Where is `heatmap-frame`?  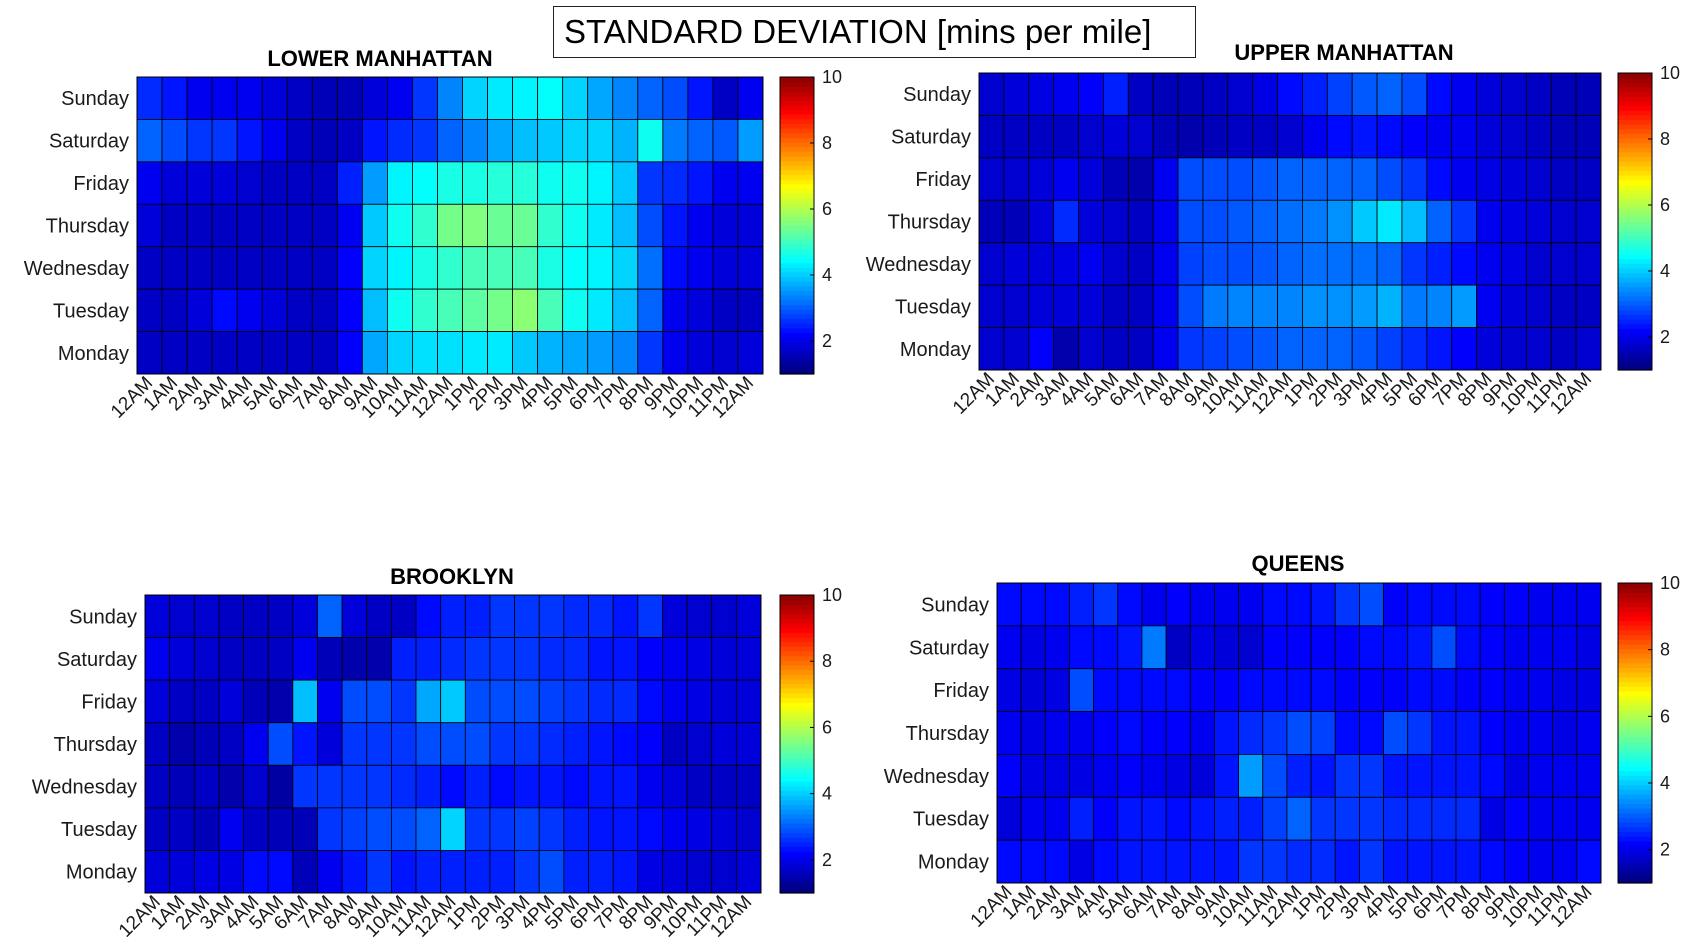
heatmap-frame is located at coordinates (450, 225).